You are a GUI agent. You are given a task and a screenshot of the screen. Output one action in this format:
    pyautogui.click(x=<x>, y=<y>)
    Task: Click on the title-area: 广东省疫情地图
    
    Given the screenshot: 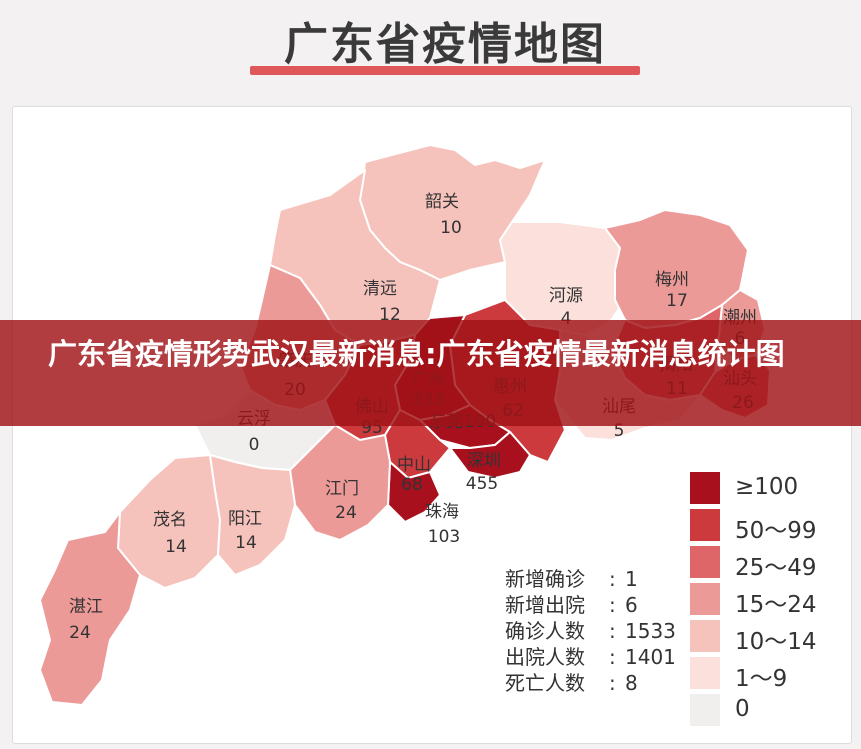 What is the action you would take?
    pyautogui.click(x=430, y=50)
    